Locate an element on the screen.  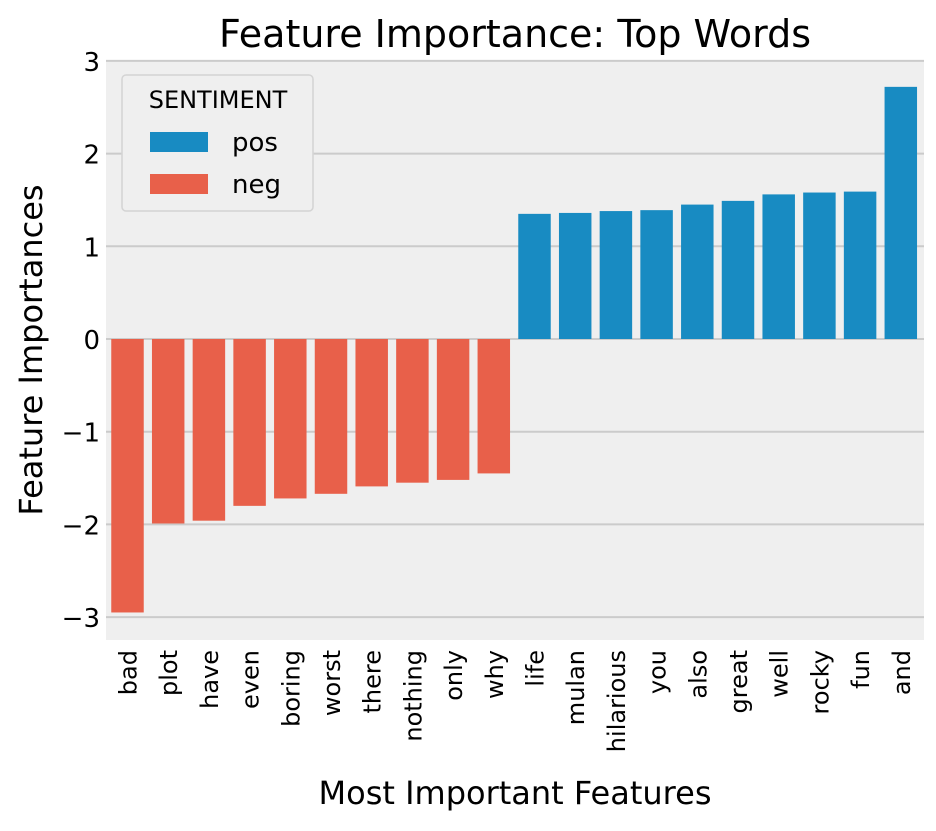
bar-worst is located at coordinates (331, 416).